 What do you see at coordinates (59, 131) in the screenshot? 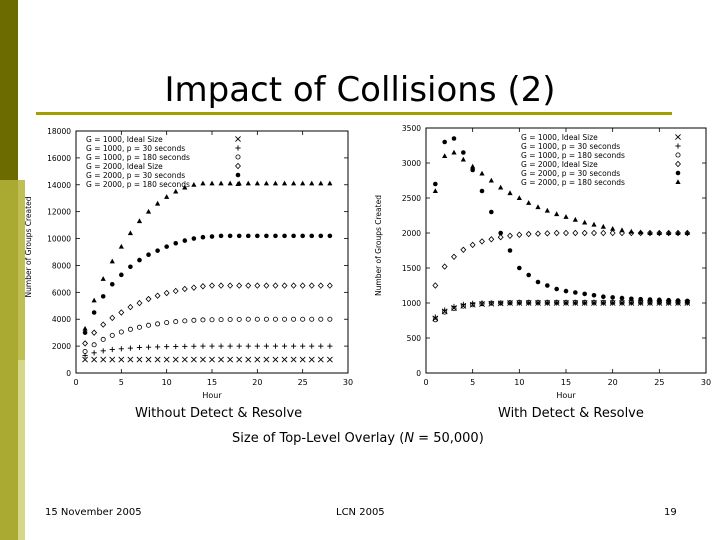
I see `y-tick-label: 18000` at bounding box center [59, 131].